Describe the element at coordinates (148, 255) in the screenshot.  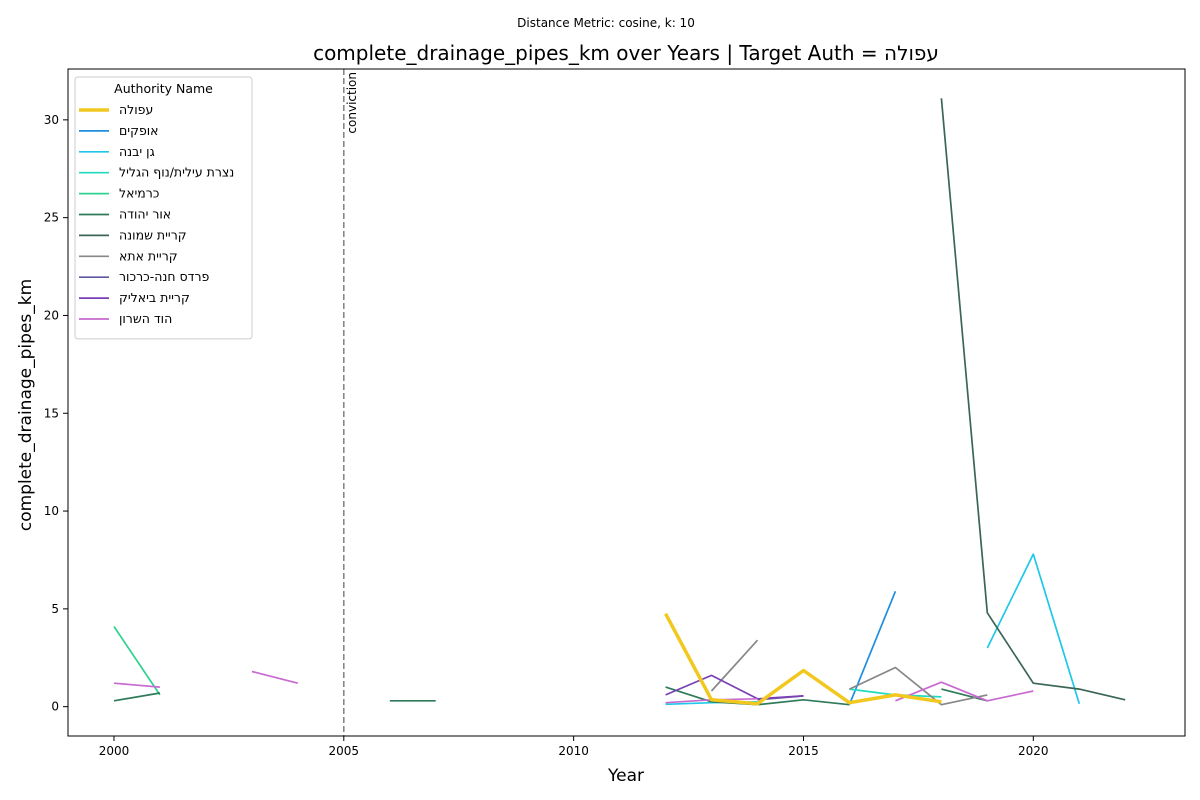
I see `legend-label-7: קריית אתא` at that location.